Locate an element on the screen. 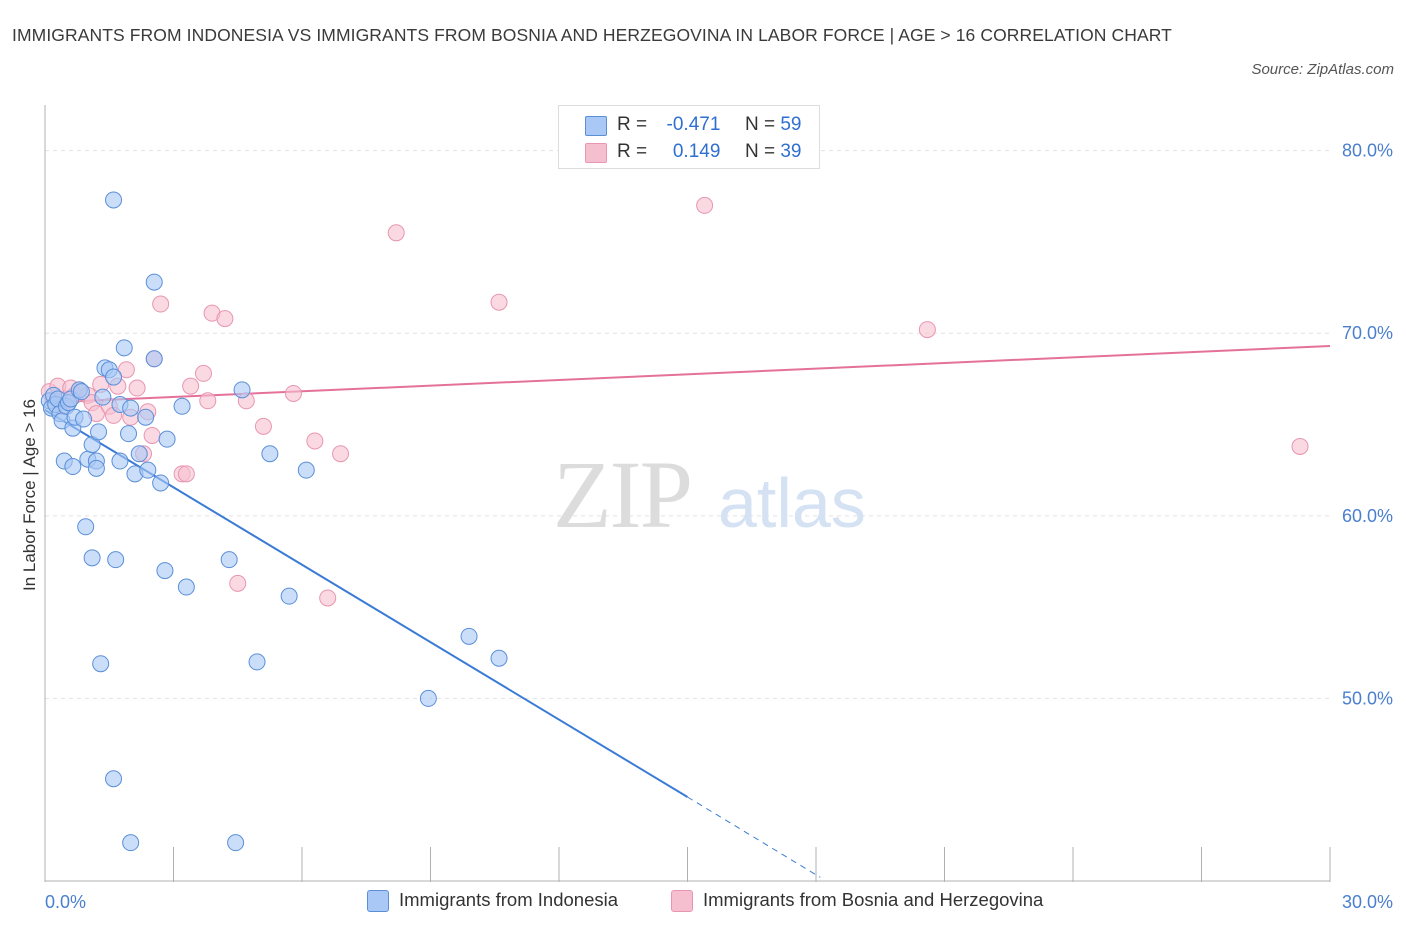 Image resolution: width=1406 pixels, height=930 pixels. n-value: 59 is located at coordinates (791, 124).